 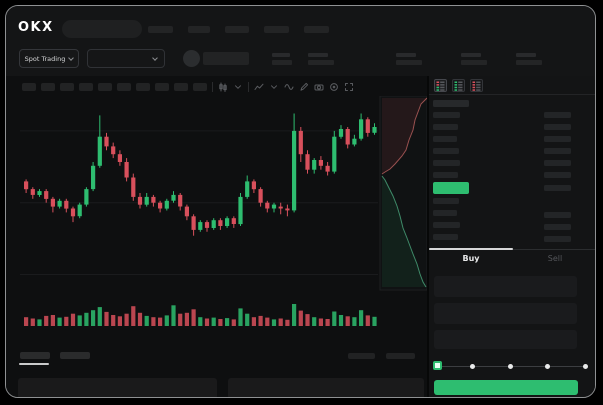 I want to click on last-price-indicator, so click(x=451, y=188).